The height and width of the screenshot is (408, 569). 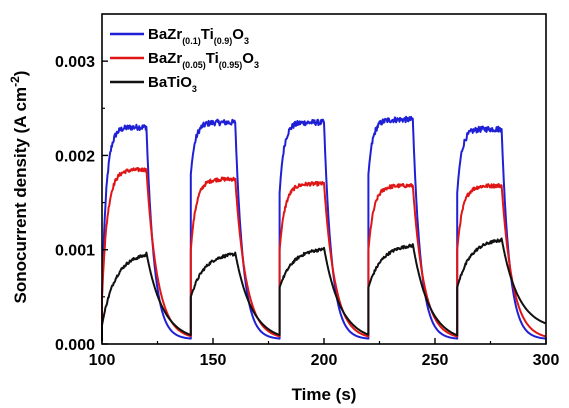 What do you see at coordinates (198, 36) in the screenshot?
I see `legend-label-1: BaZr(0.1)Ti(0.9)O3` at bounding box center [198, 36].